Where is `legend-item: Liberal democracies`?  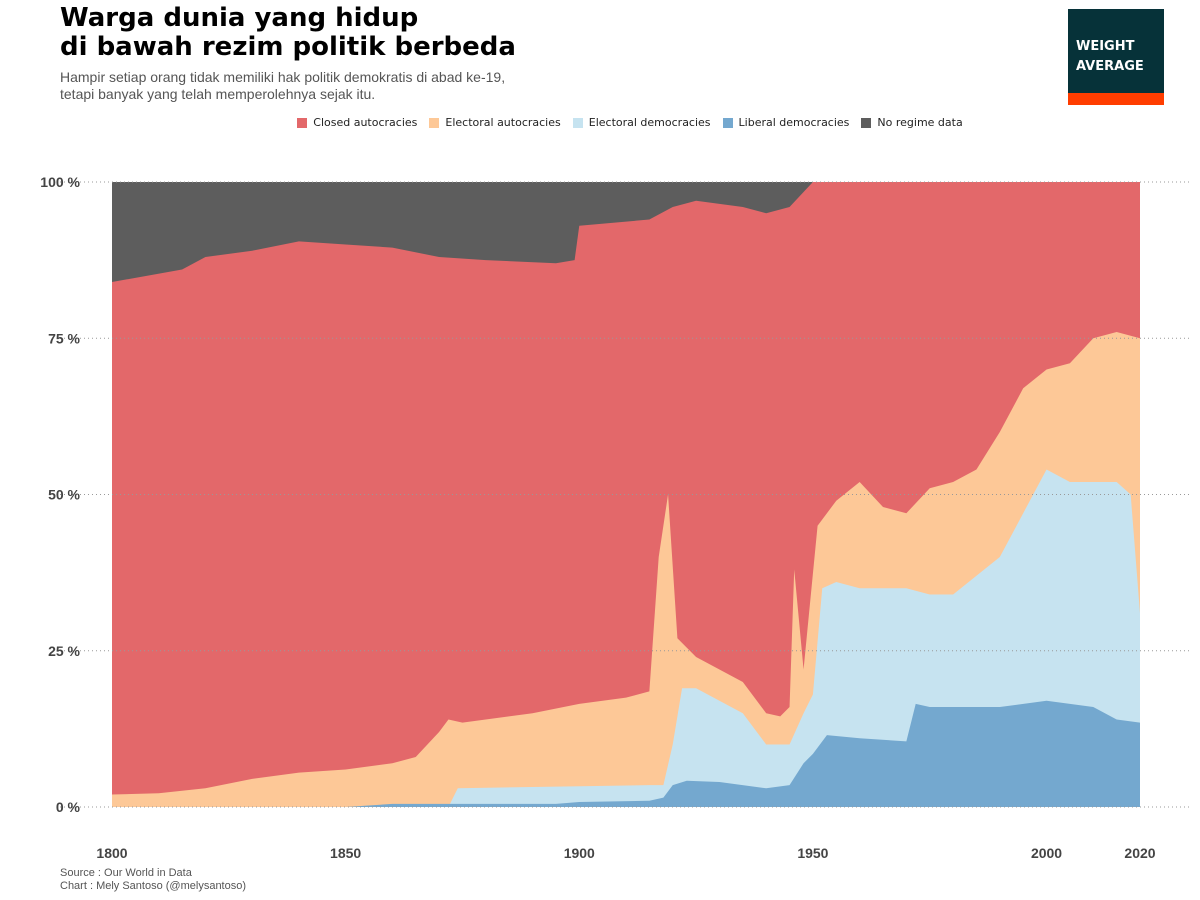 legend-item: Liberal democracies is located at coordinates (786, 122).